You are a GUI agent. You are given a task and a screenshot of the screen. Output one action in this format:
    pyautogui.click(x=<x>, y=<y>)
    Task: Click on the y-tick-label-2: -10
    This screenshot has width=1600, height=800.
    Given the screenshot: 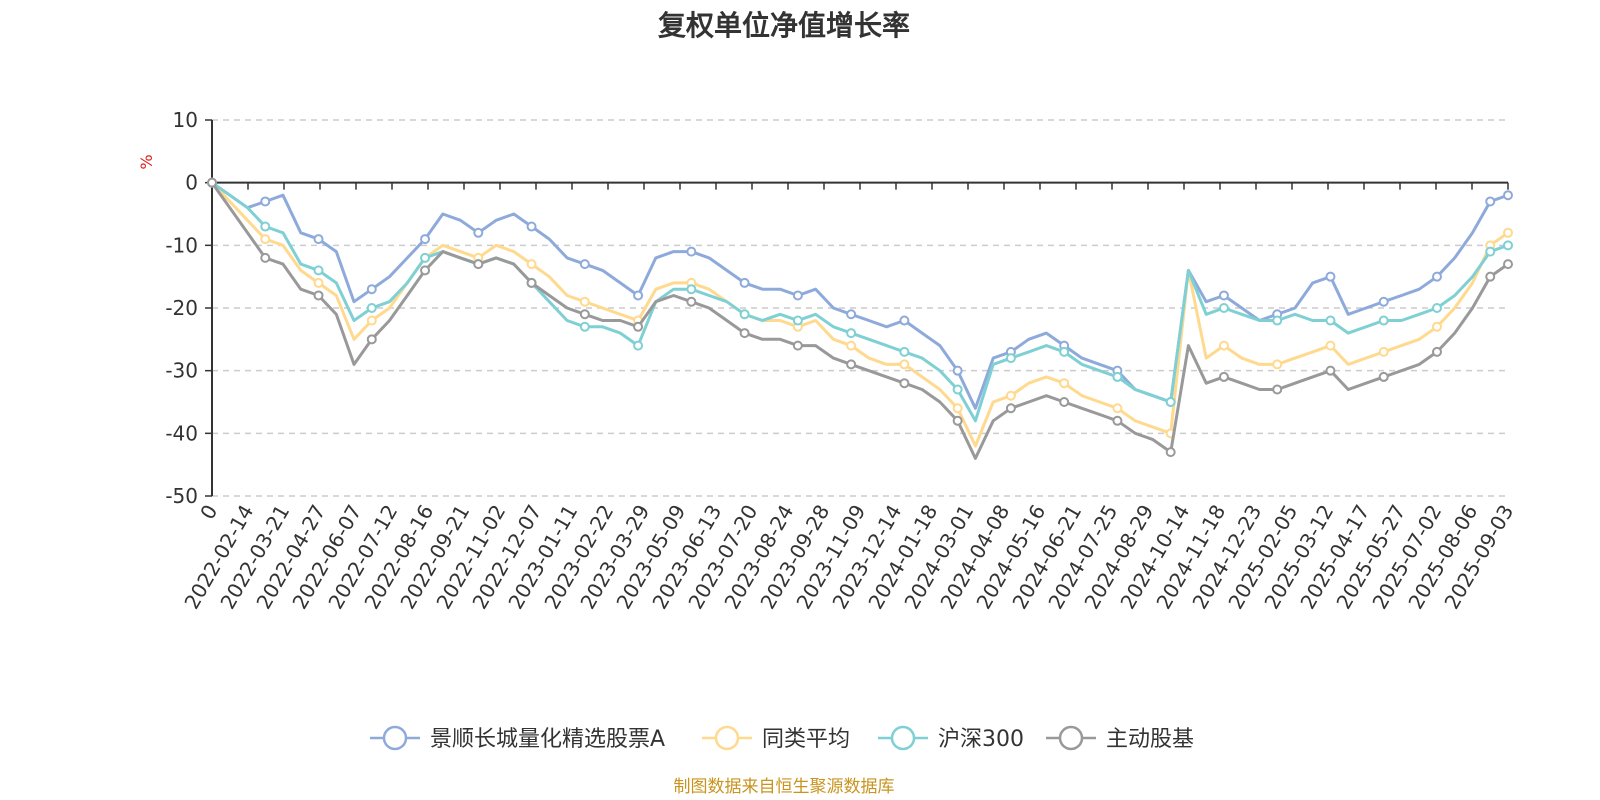 What is the action you would take?
    pyautogui.click(x=181, y=245)
    